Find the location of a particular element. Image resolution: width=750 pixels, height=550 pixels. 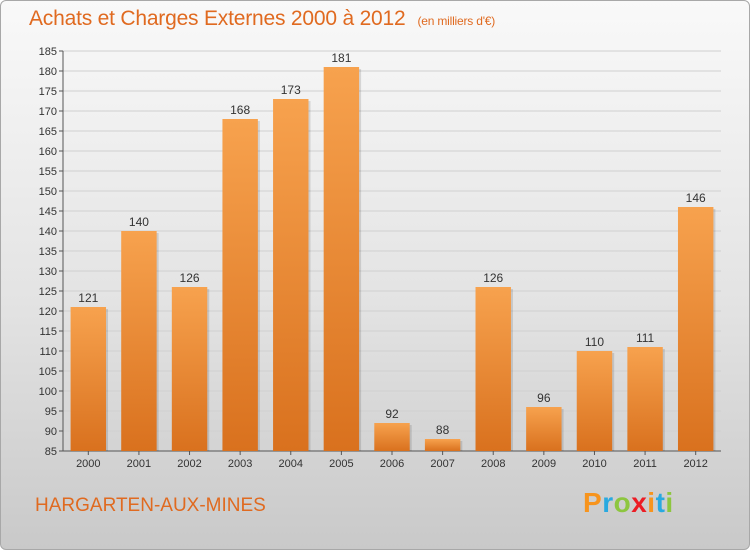

x-tick-label: 2006 is located at coordinates (392, 464).